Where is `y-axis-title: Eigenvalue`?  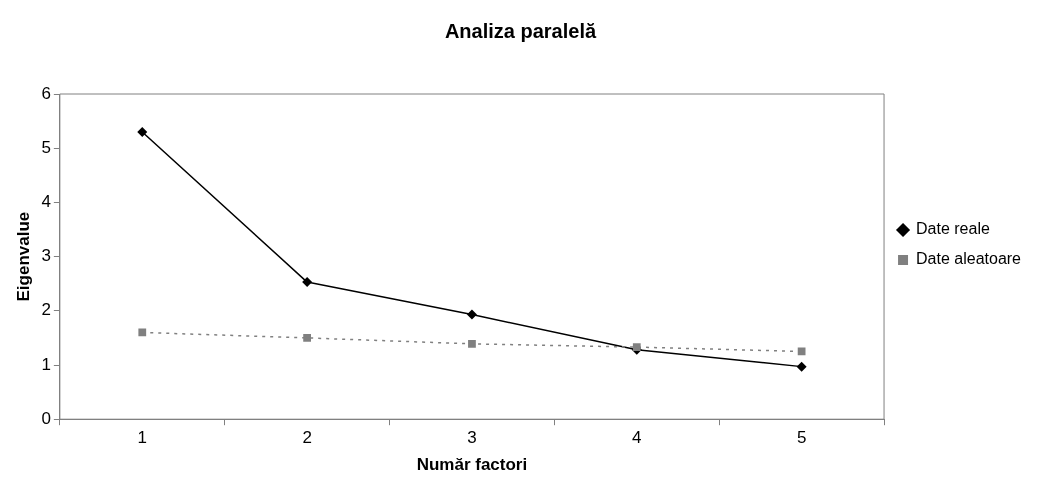
y-axis-title: Eigenvalue is located at coordinates (23, 256).